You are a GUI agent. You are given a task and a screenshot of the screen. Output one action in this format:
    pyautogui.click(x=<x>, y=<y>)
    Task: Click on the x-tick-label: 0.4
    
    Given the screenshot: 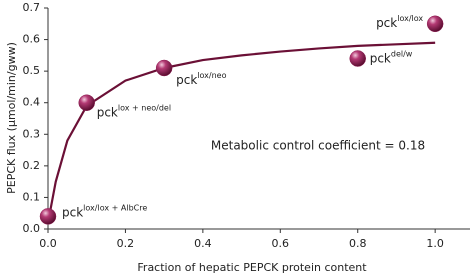 What is the action you would take?
    pyautogui.click(x=203, y=243)
    